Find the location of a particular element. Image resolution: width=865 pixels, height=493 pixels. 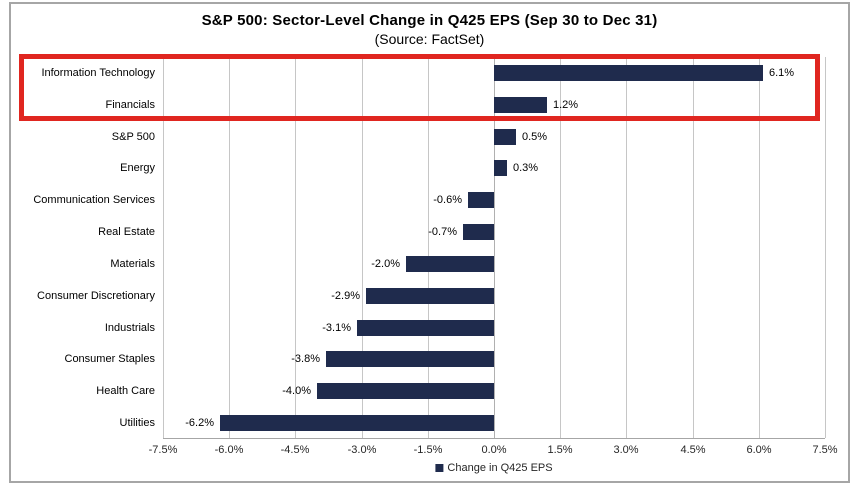

bar-information-technology is located at coordinates (628, 73).